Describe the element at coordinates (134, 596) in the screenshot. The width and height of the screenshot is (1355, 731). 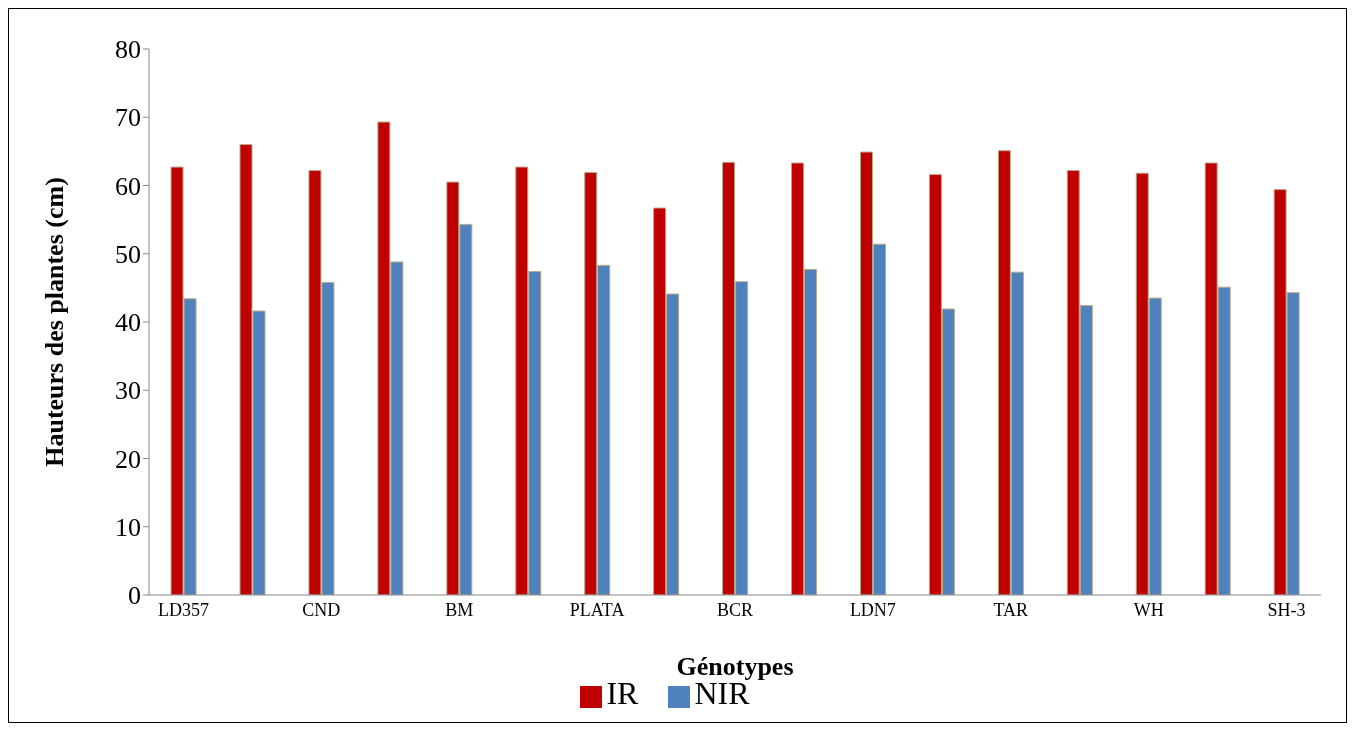
I see `y-tick-label: 0` at that location.